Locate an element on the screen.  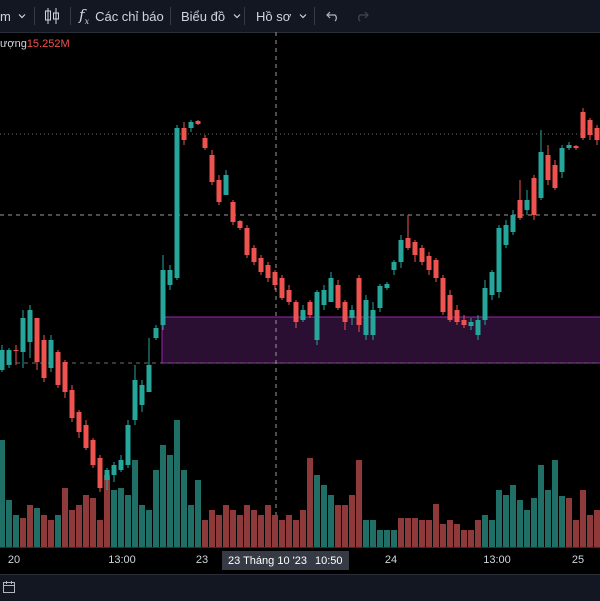
indicators-button: fx Các chỉ báo is located at coordinates (121, 16).